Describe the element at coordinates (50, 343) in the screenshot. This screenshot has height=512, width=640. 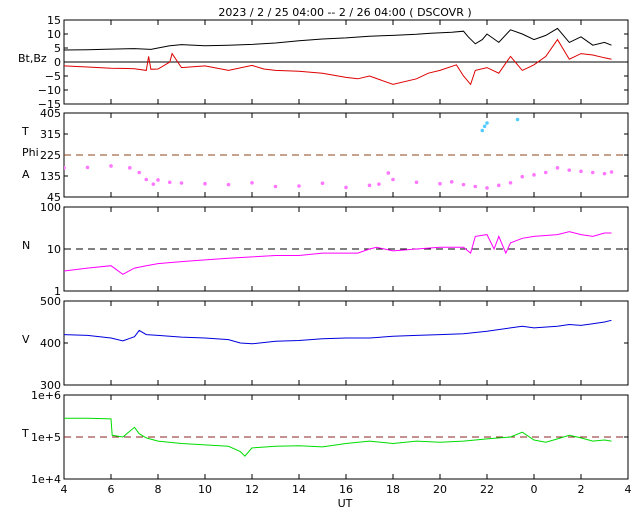
I see `speed-y-tick-label: 400` at that location.